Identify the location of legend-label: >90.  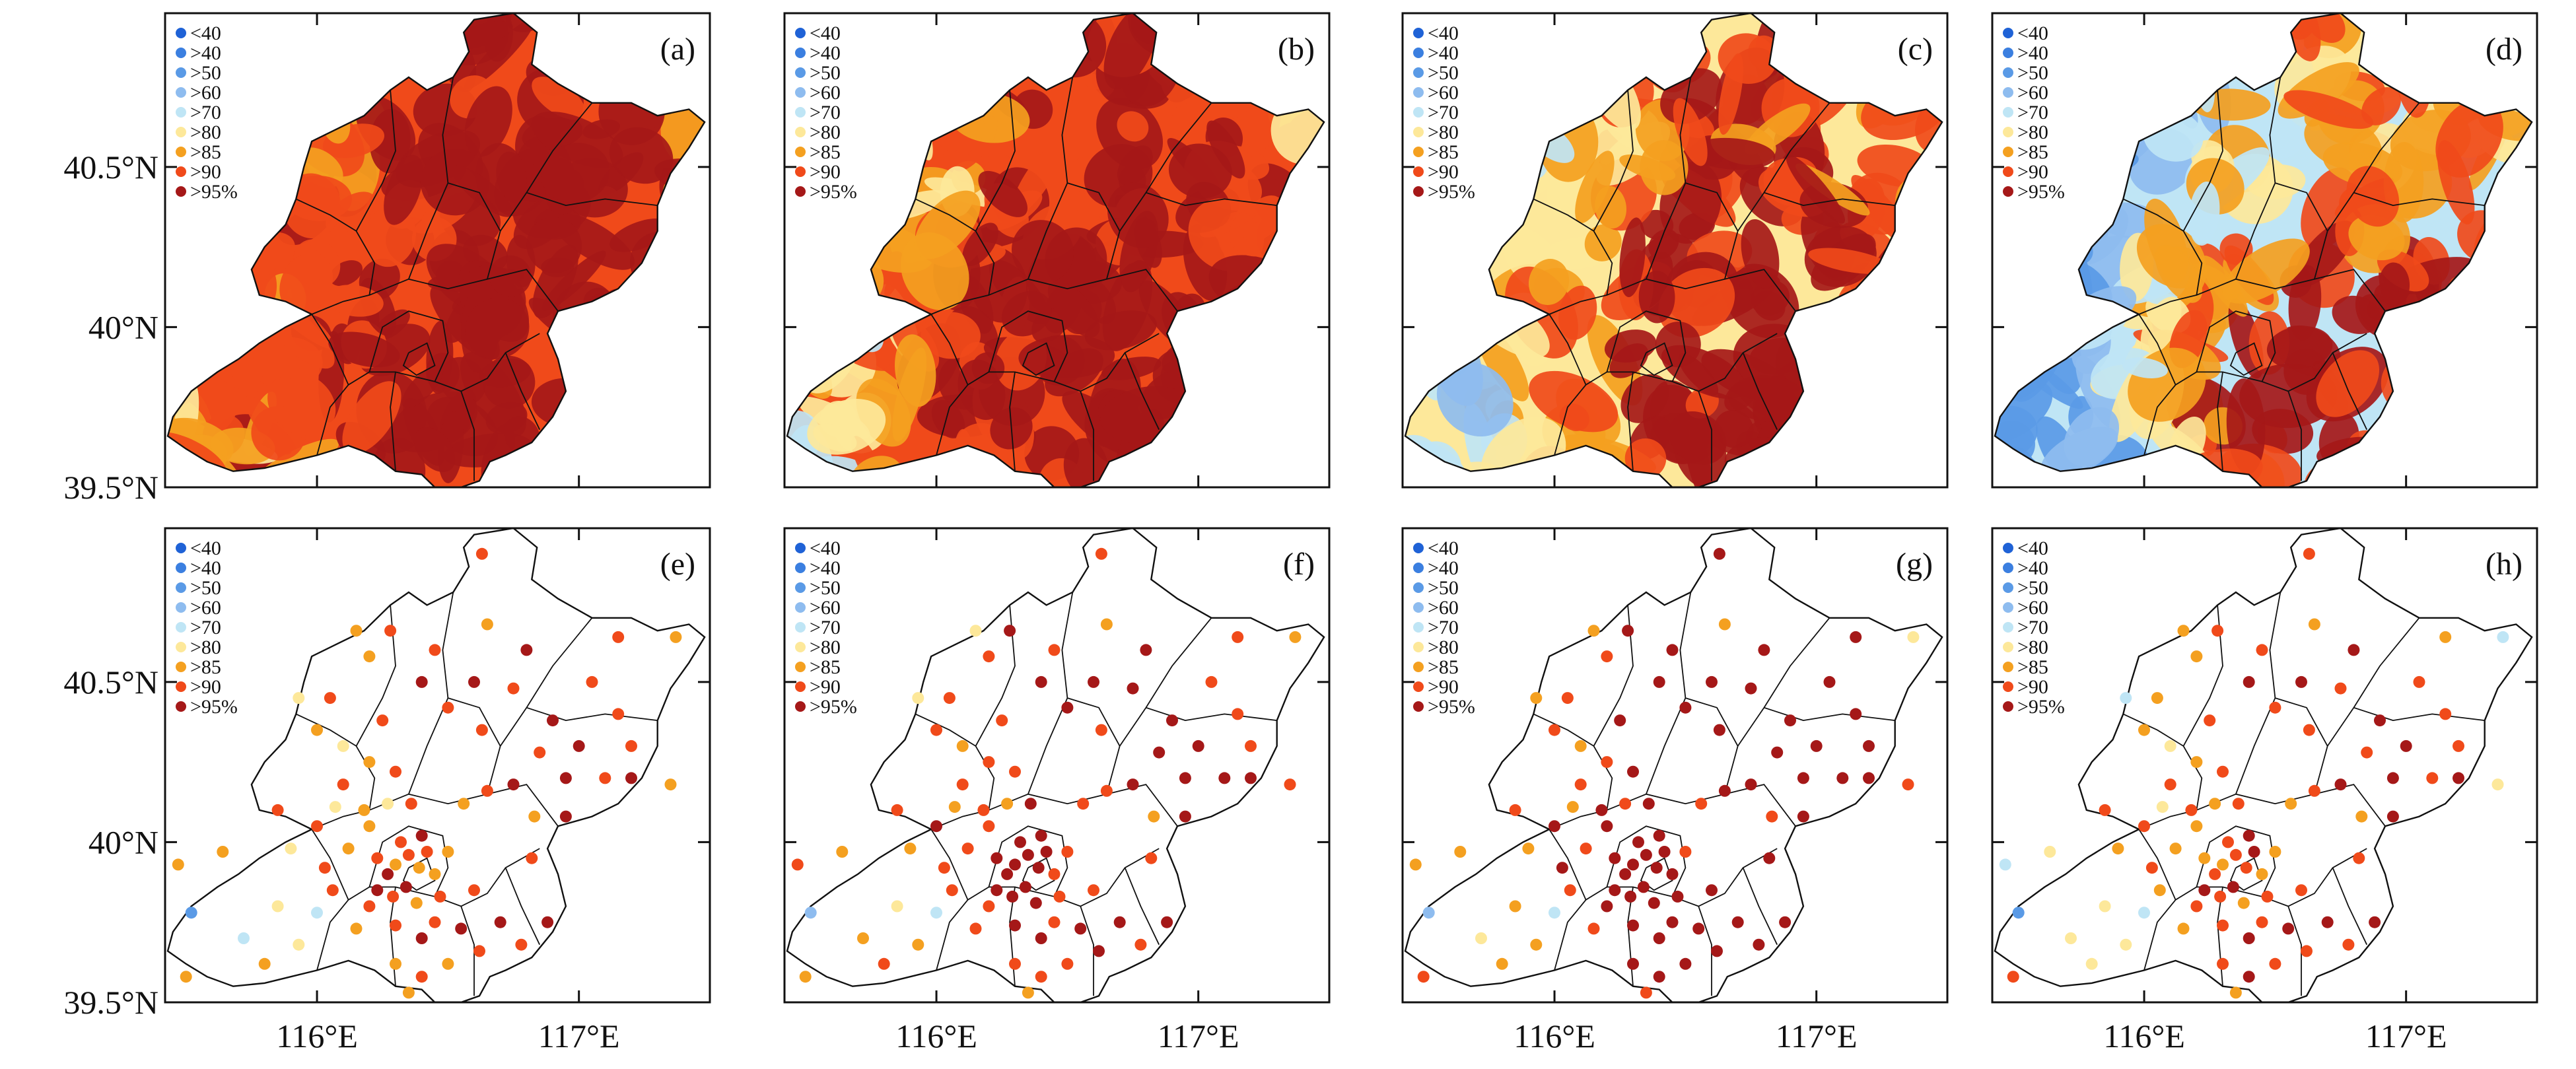
(1444, 687).